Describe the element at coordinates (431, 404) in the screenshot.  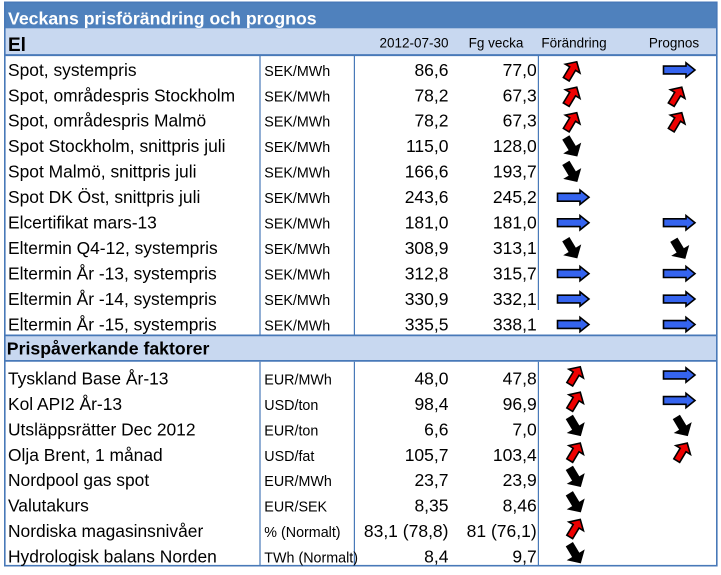
I see `svg-text: 98,4` at that location.